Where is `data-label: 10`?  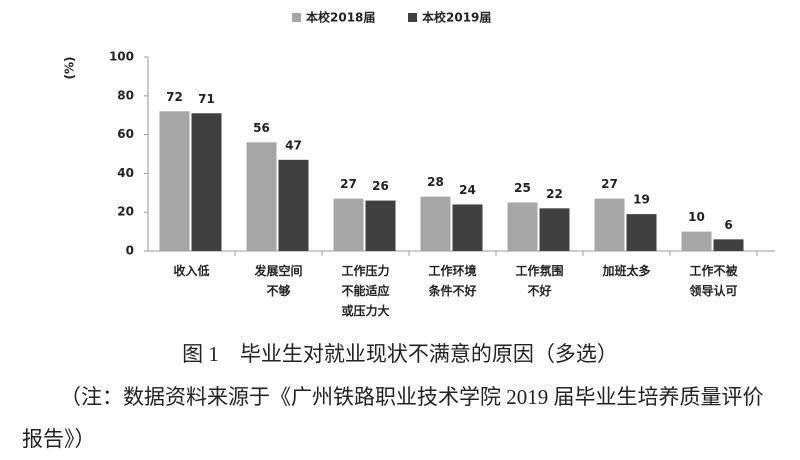
data-label: 10 is located at coordinates (696, 217).